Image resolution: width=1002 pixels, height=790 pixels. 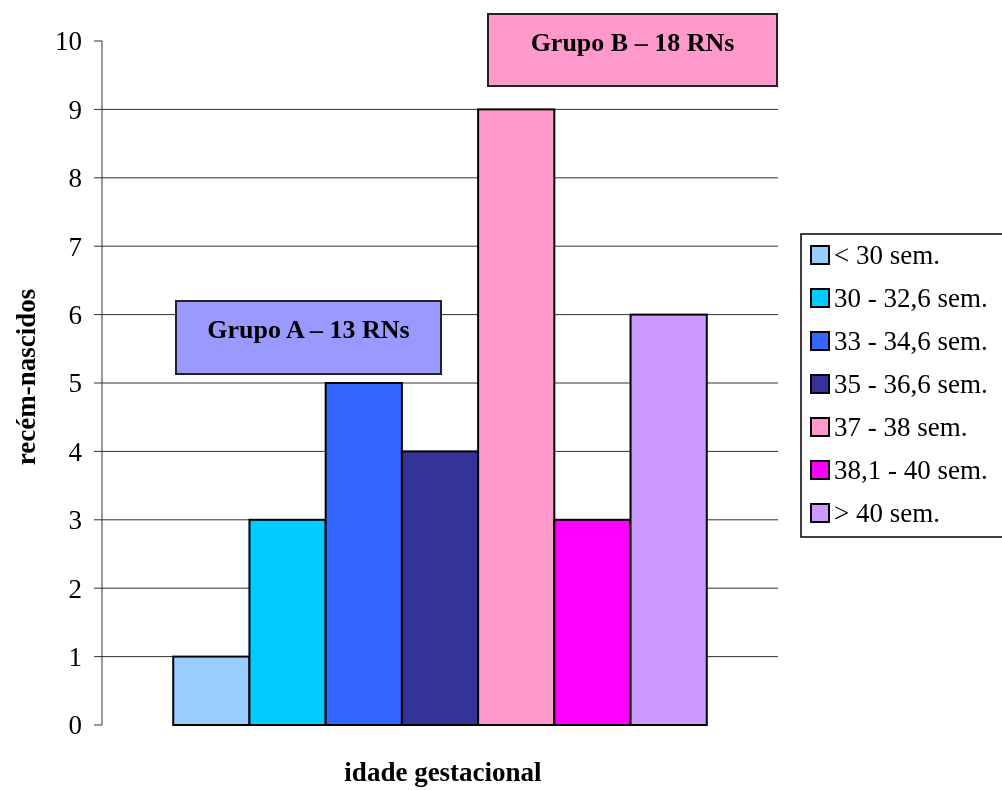 I want to click on y-tick-label: 6, so click(x=75, y=315).